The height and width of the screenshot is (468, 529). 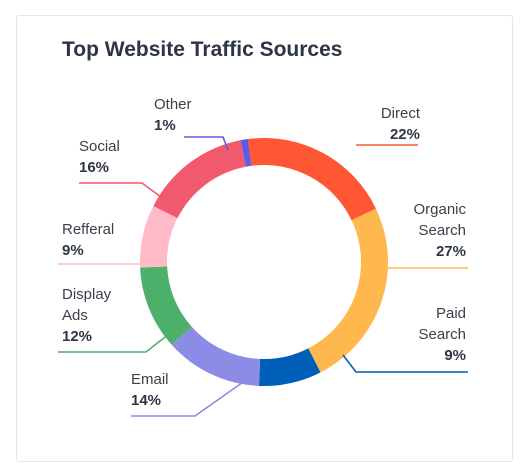 What do you see at coordinates (116, 341) in the screenshot?
I see `leader-line-display-ads` at bounding box center [116, 341].